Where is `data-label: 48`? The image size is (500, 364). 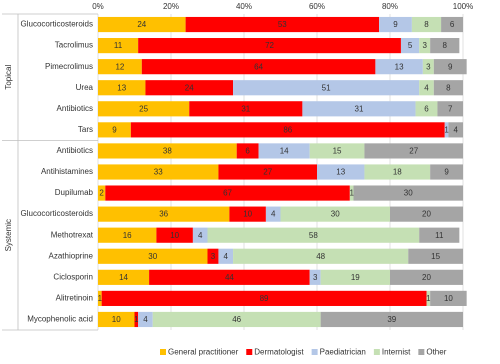
data-label: 48 is located at coordinates (320, 256).